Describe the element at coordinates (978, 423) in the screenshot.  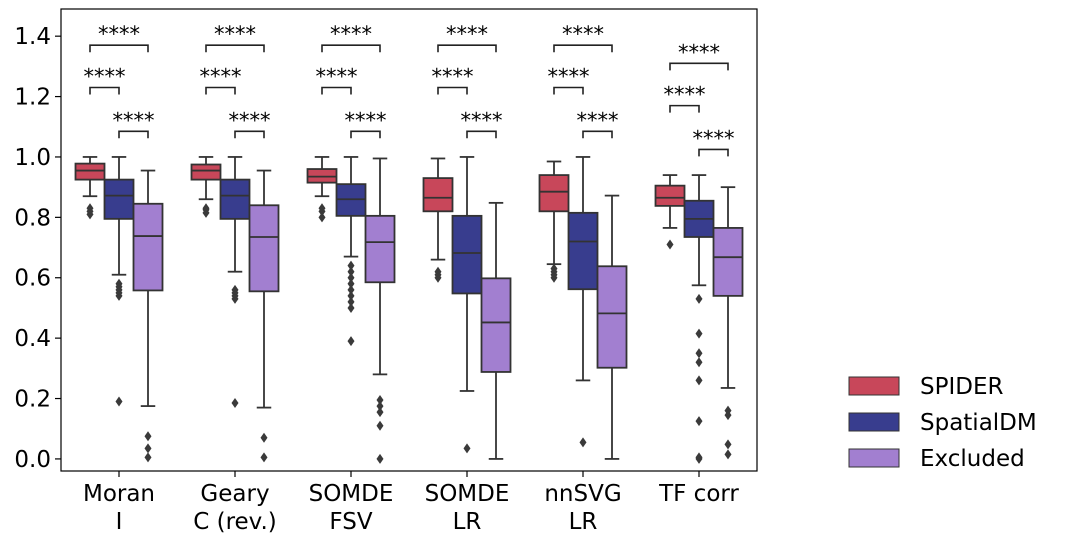
I see `legend-label-spatialdm: SpatialDM` at that location.